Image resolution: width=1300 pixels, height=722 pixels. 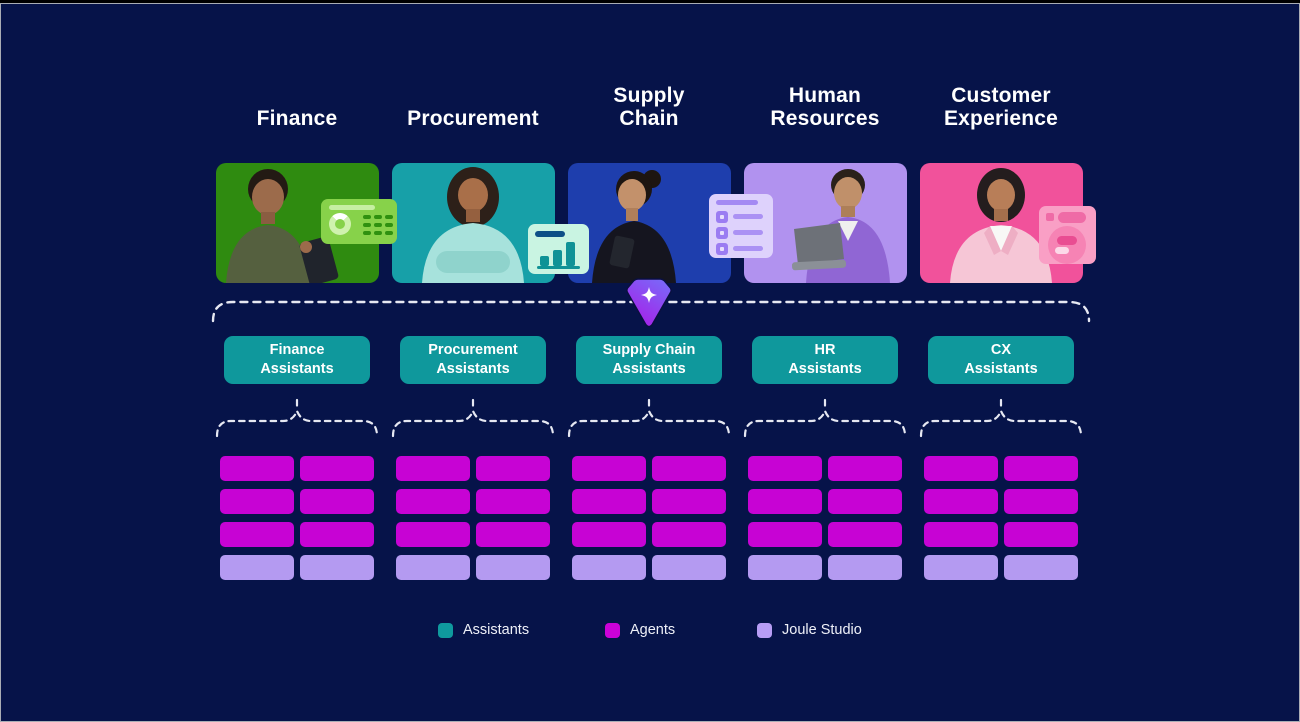 I want to click on legend-label: Joule Studio, so click(x=822, y=630).